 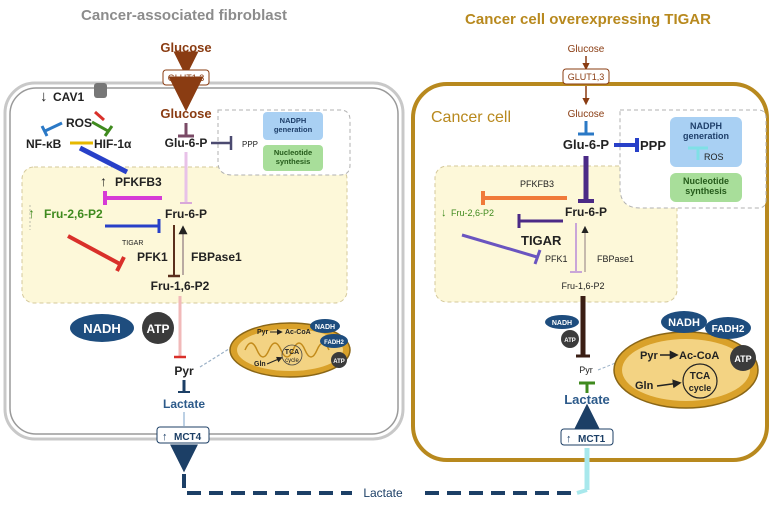 What do you see at coordinates (587, 399) in the screenshot?
I see `right-lactate: Lactate` at bounding box center [587, 399].